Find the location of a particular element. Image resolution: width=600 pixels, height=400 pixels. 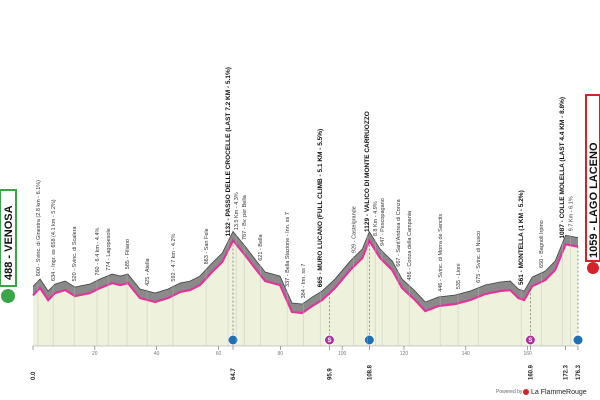

start-icon is located at coordinates (8, 296).